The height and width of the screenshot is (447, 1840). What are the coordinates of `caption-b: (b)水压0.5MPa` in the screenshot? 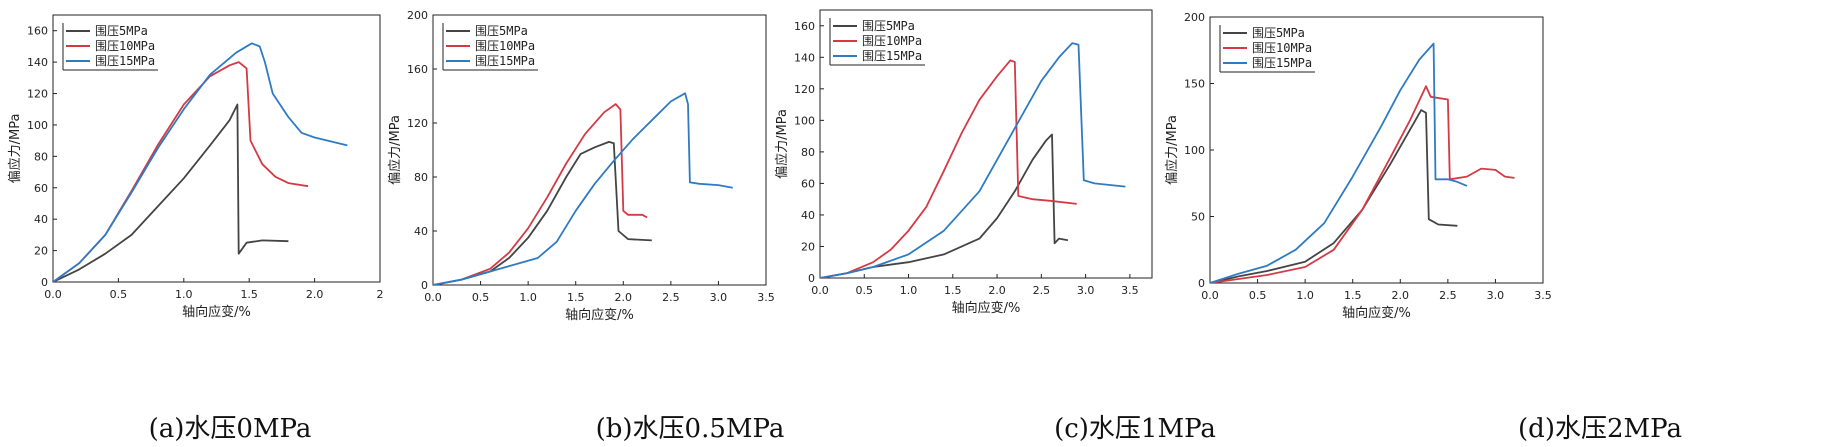 It's located at (690, 429).